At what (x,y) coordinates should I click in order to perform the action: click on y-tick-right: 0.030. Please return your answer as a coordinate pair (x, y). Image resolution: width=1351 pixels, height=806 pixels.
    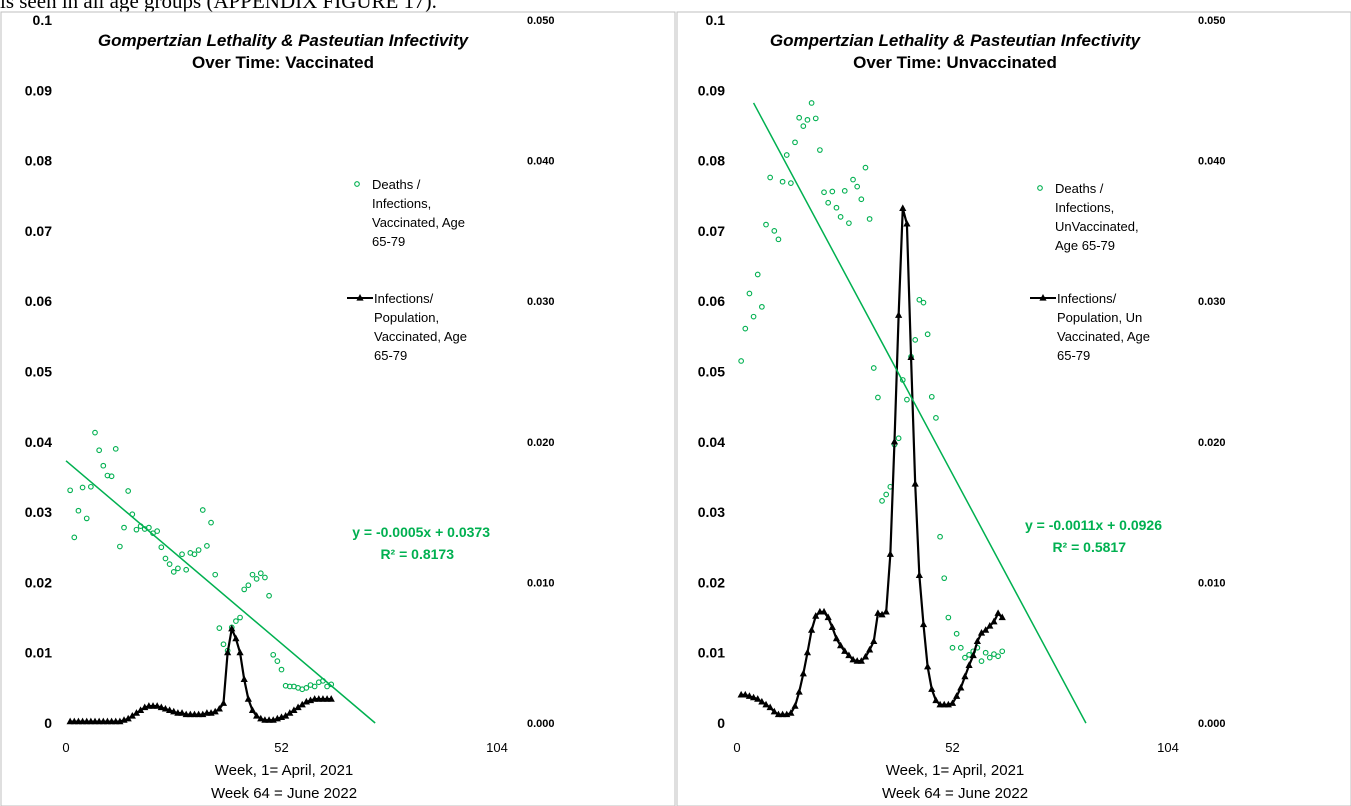
    Looking at the image, I should click on (541, 302).